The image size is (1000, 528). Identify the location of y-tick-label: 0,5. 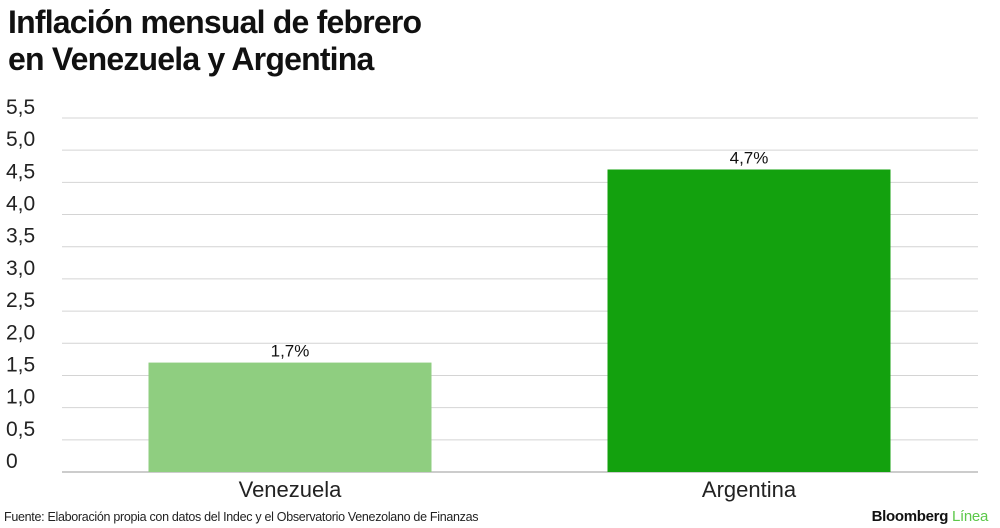
(20, 429).